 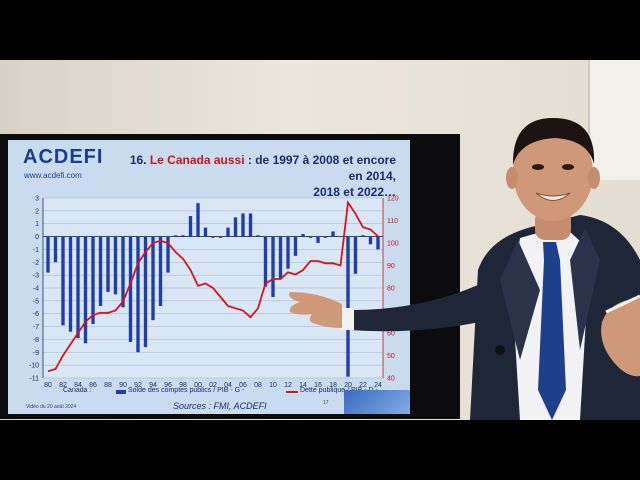 I want to click on title-prefix: 16., so click(x=139, y=160).